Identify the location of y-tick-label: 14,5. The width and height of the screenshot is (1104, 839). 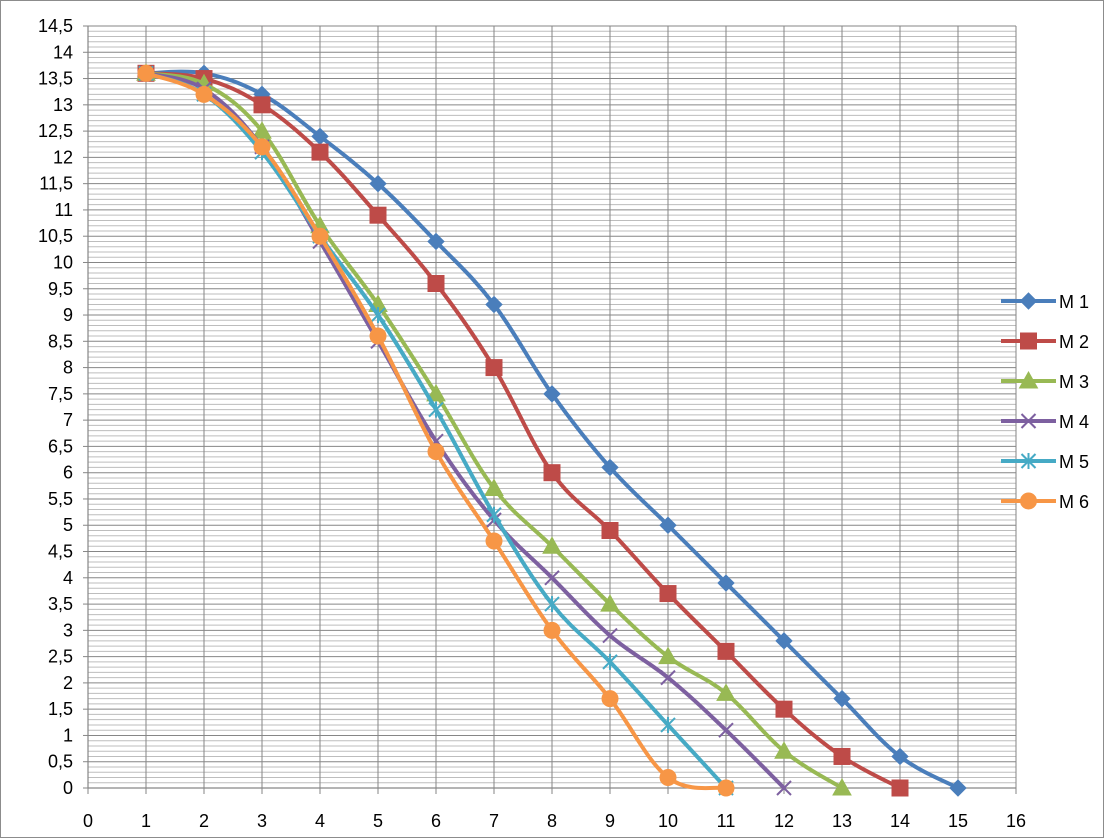
(55, 26).